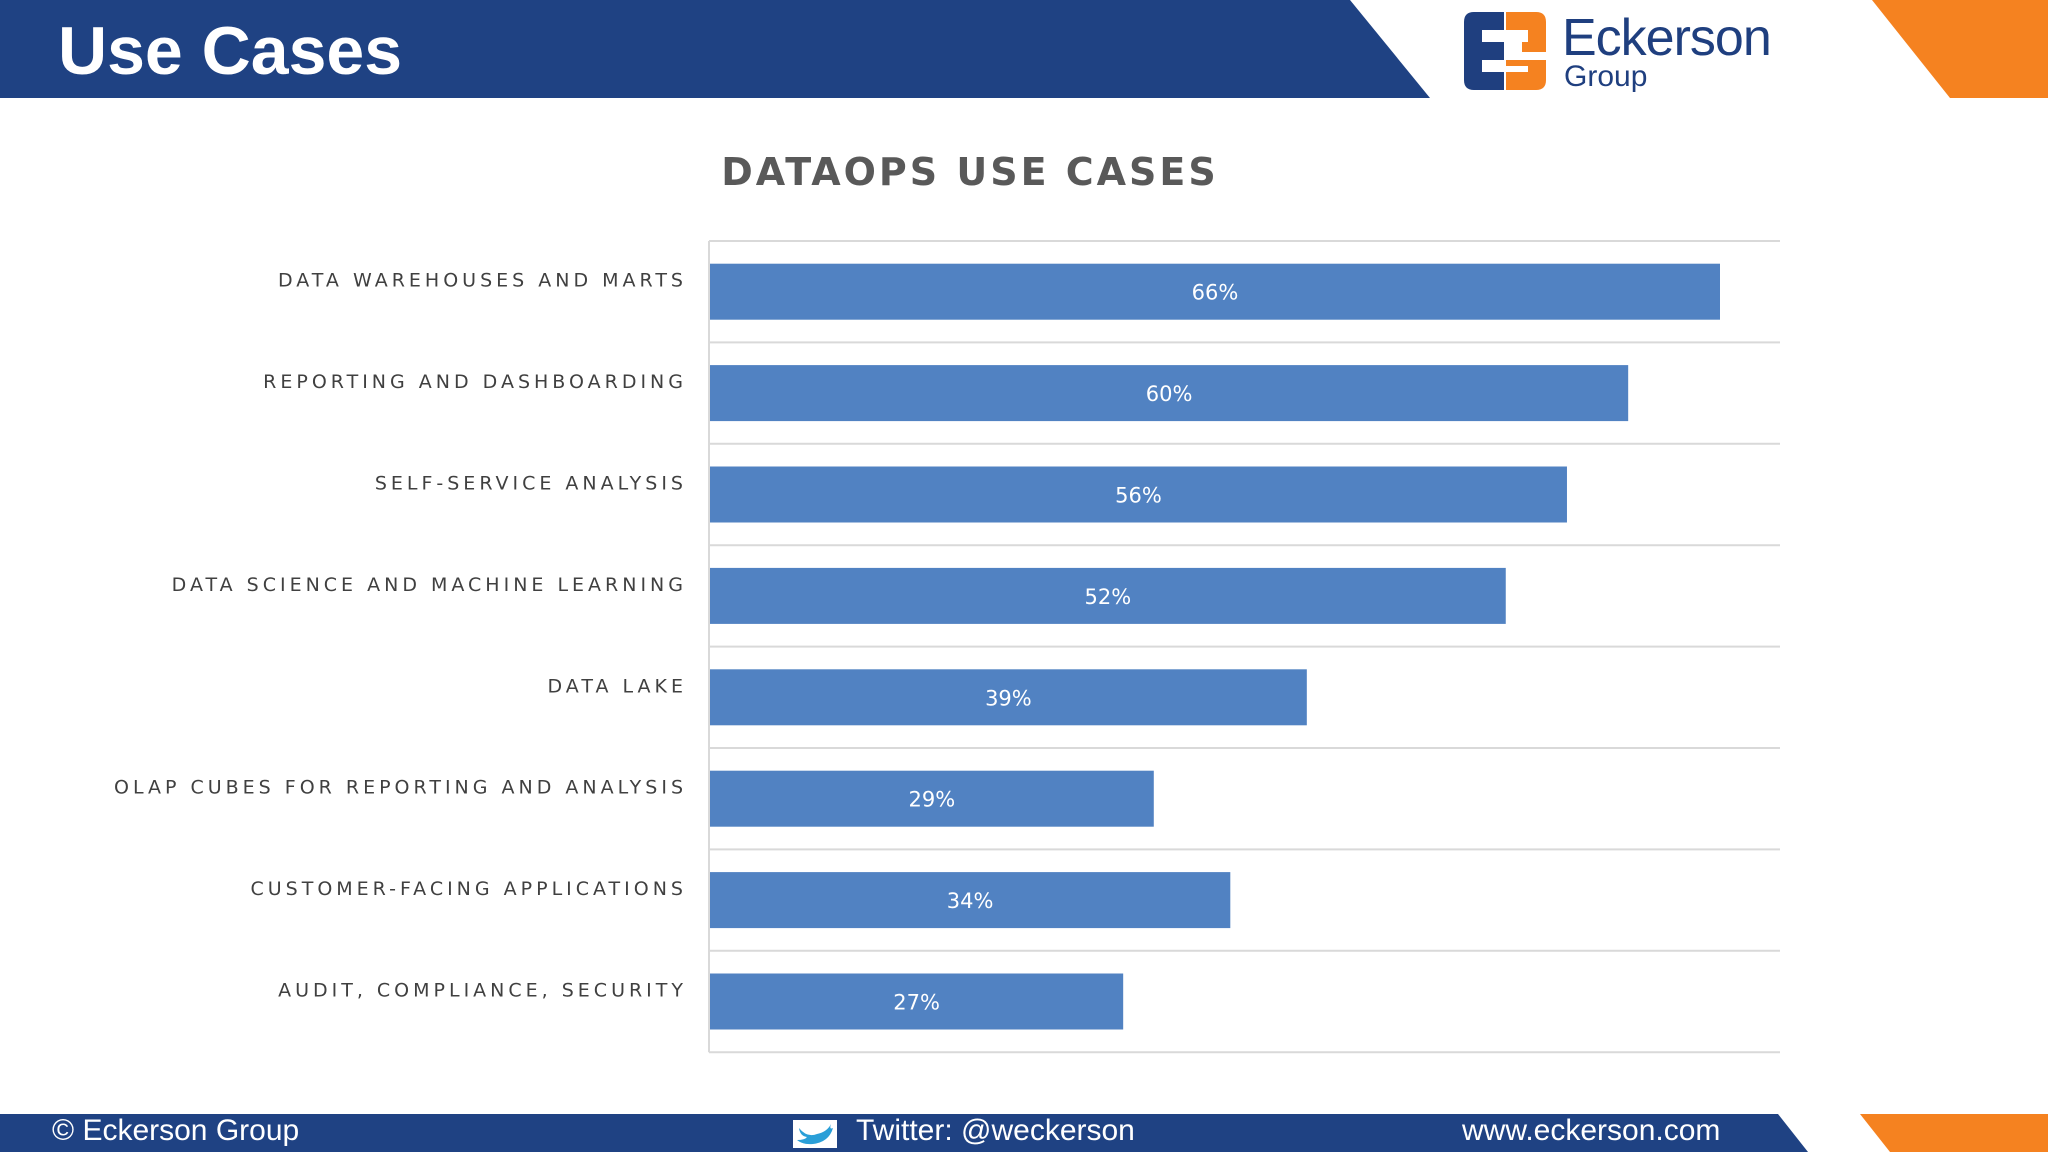  Describe the element at coordinates (815, 1134) in the screenshot. I see `twitter-bird-icon` at that location.